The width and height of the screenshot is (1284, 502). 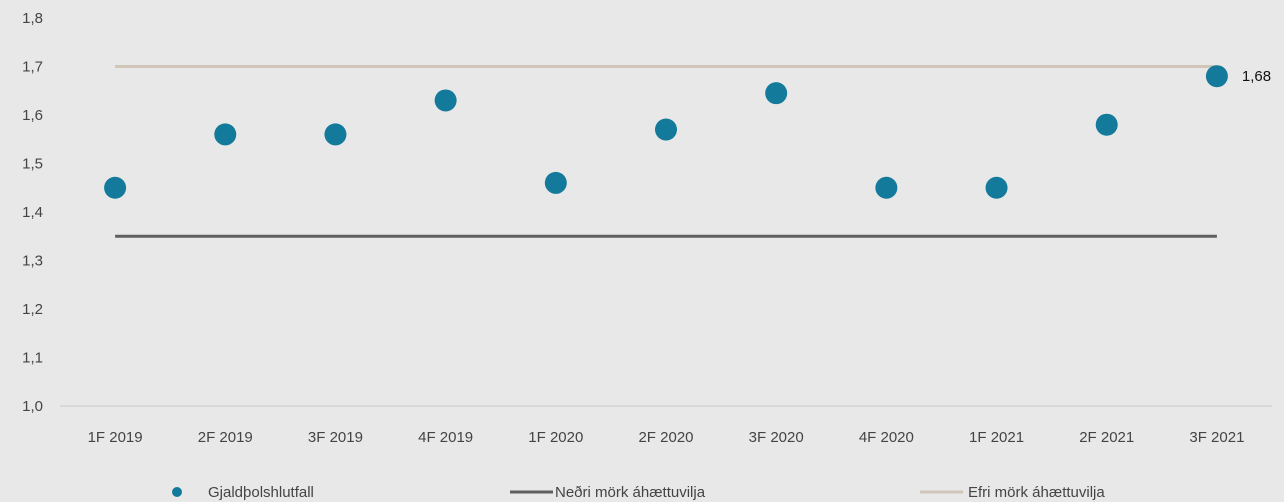 I want to click on x-tick-label: 3F 2020, so click(x=776, y=437).